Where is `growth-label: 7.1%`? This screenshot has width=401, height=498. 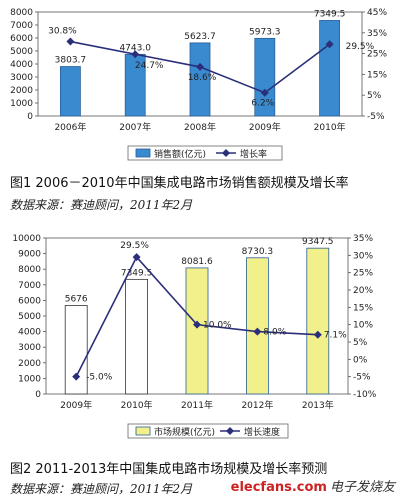 growth-label: 7.1% is located at coordinates (335, 336).